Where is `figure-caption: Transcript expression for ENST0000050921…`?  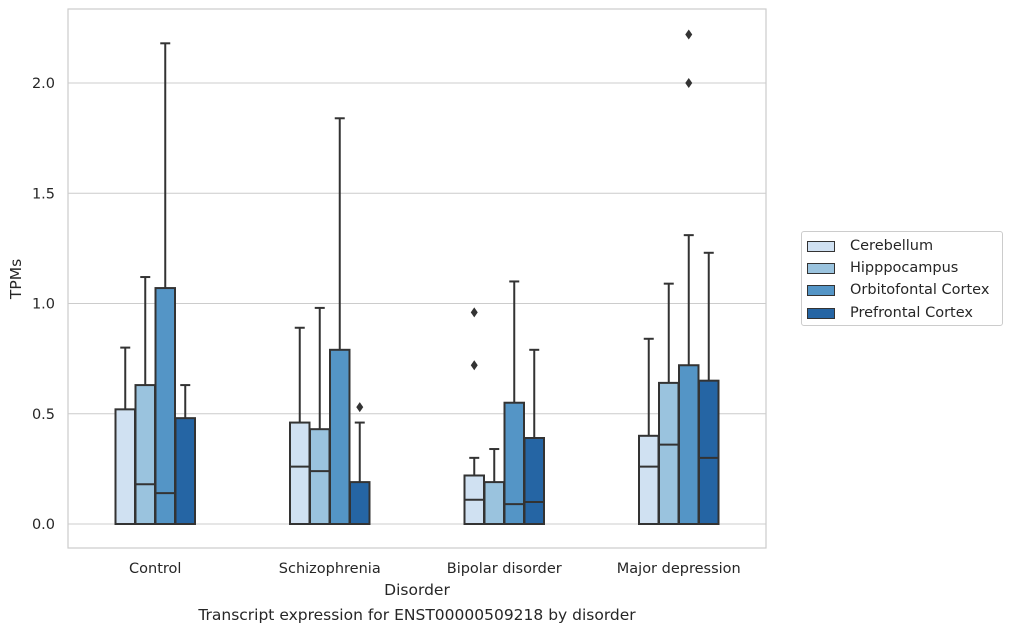 figure-caption: Transcript expression for ENST0000050921… is located at coordinates (417, 615).